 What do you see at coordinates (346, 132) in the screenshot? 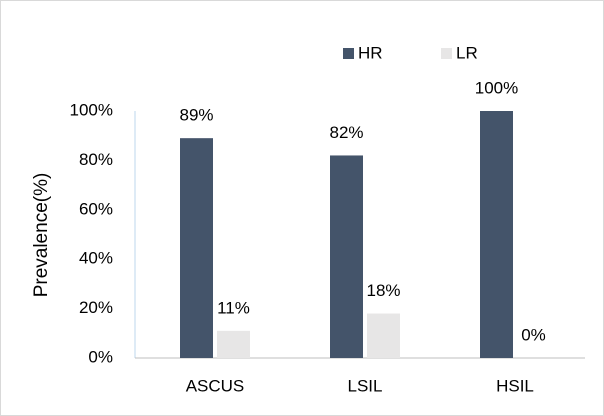
I see `data-label: 82%` at bounding box center [346, 132].